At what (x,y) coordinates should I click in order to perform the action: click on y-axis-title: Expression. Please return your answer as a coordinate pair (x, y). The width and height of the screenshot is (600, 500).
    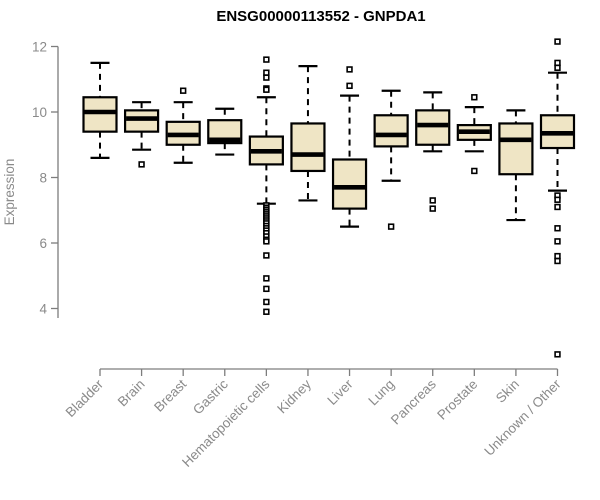
    Looking at the image, I should click on (9, 192).